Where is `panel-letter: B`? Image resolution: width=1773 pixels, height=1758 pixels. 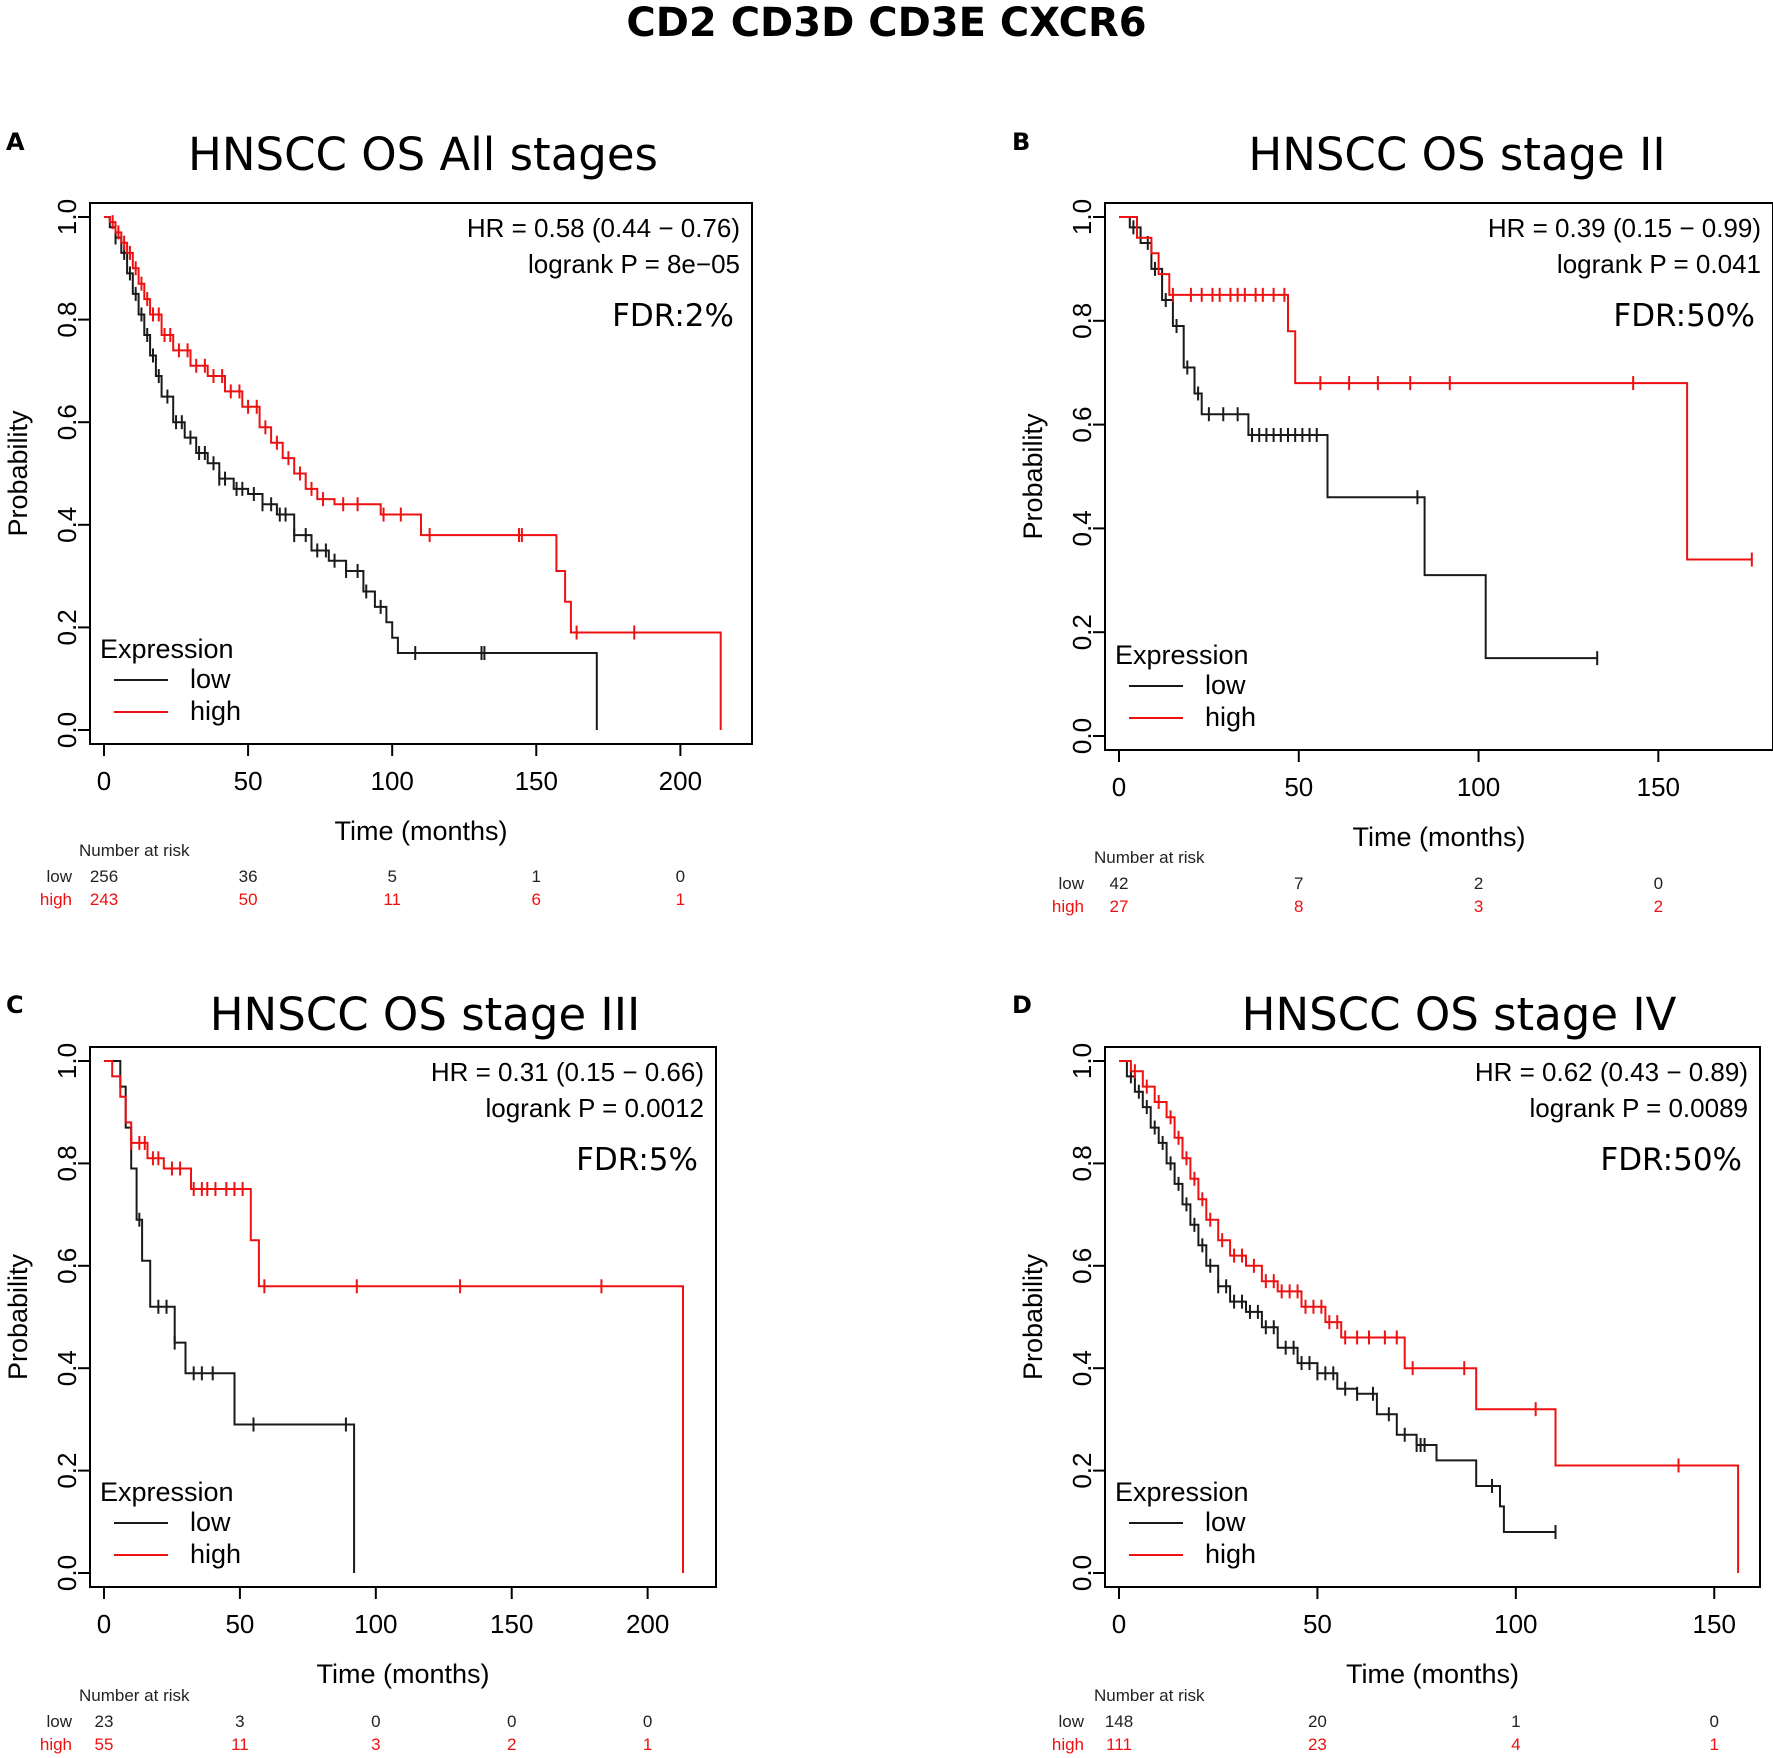
panel-letter: B is located at coordinates (1021, 142).